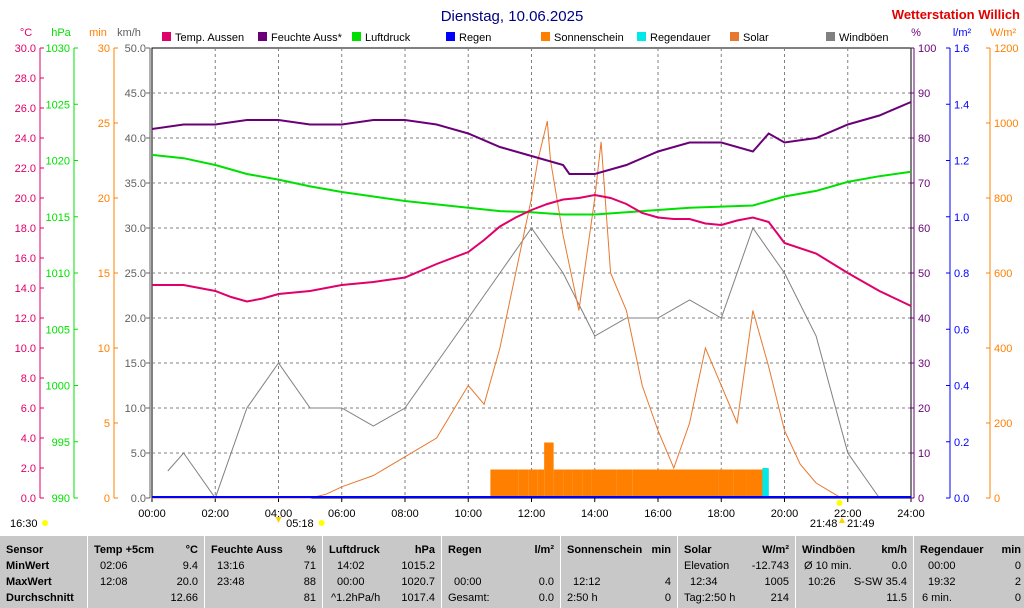  What do you see at coordinates (531, 184) in the screenshot?
I see `pressure-series` at bounding box center [531, 184].